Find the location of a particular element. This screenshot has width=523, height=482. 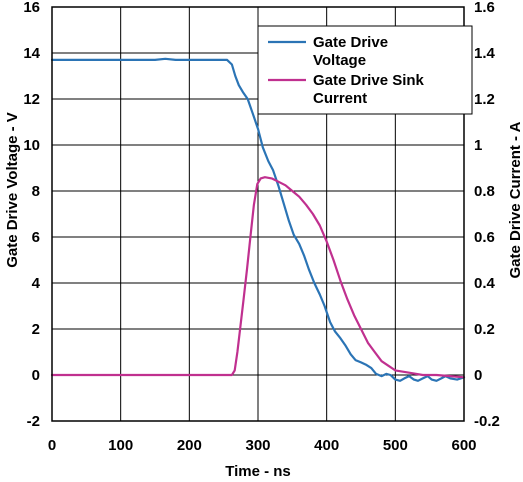

y-right-axis-label: Gate Drive Current - A is located at coordinates (515, 199).